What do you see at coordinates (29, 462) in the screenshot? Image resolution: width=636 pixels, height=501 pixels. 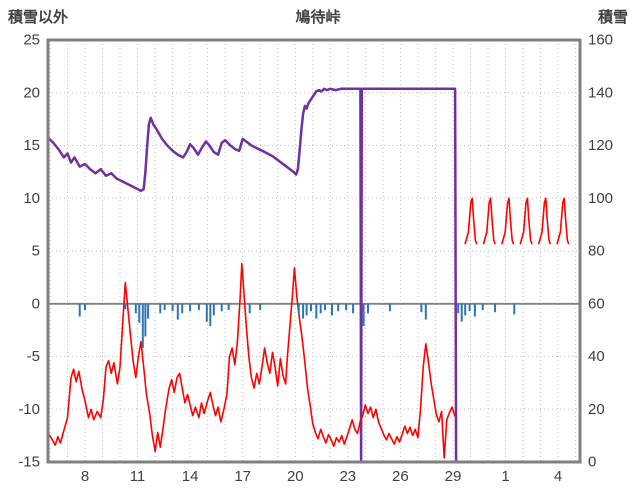 I see `svg-text: -15` at bounding box center [29, 462].